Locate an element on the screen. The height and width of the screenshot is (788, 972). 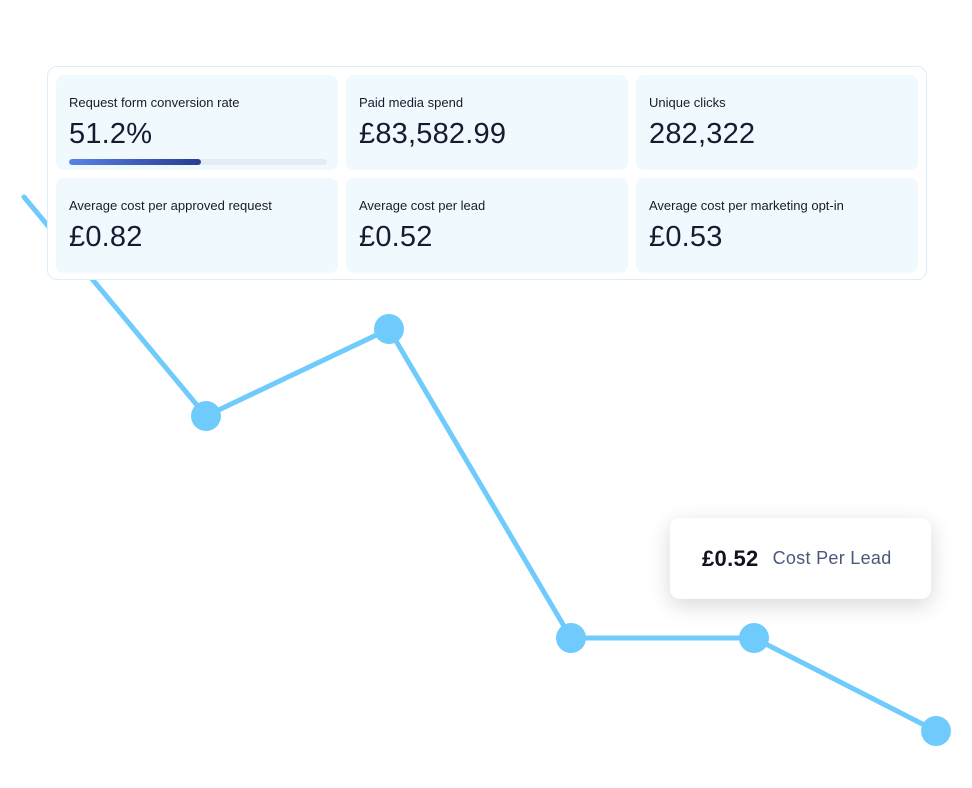
stat-label: Unique clicks is located at coordinates (687, 102).